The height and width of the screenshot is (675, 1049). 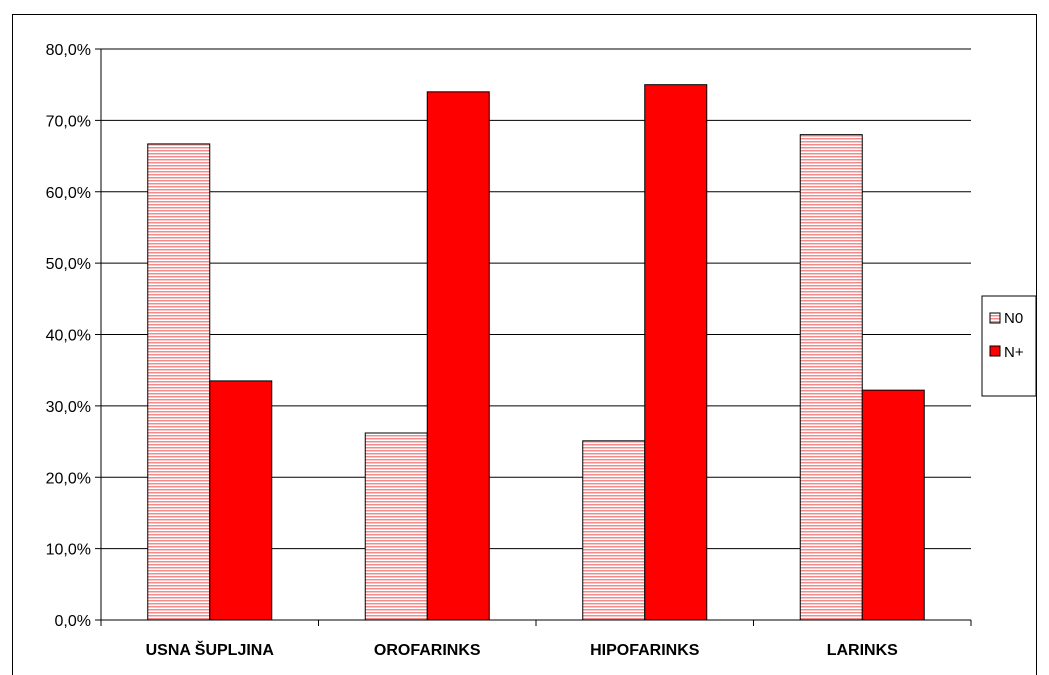 I want to click on y-tick-label: 0,0%, so click(x=73, y=621).